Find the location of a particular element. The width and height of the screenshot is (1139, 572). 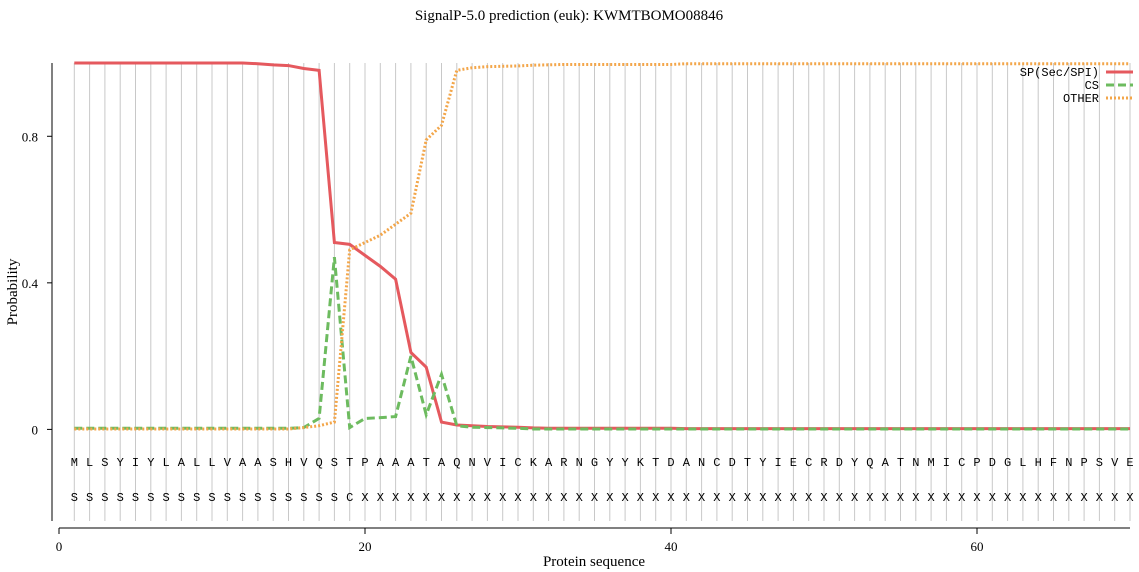

residue: H is located at coordinates (288, 463).